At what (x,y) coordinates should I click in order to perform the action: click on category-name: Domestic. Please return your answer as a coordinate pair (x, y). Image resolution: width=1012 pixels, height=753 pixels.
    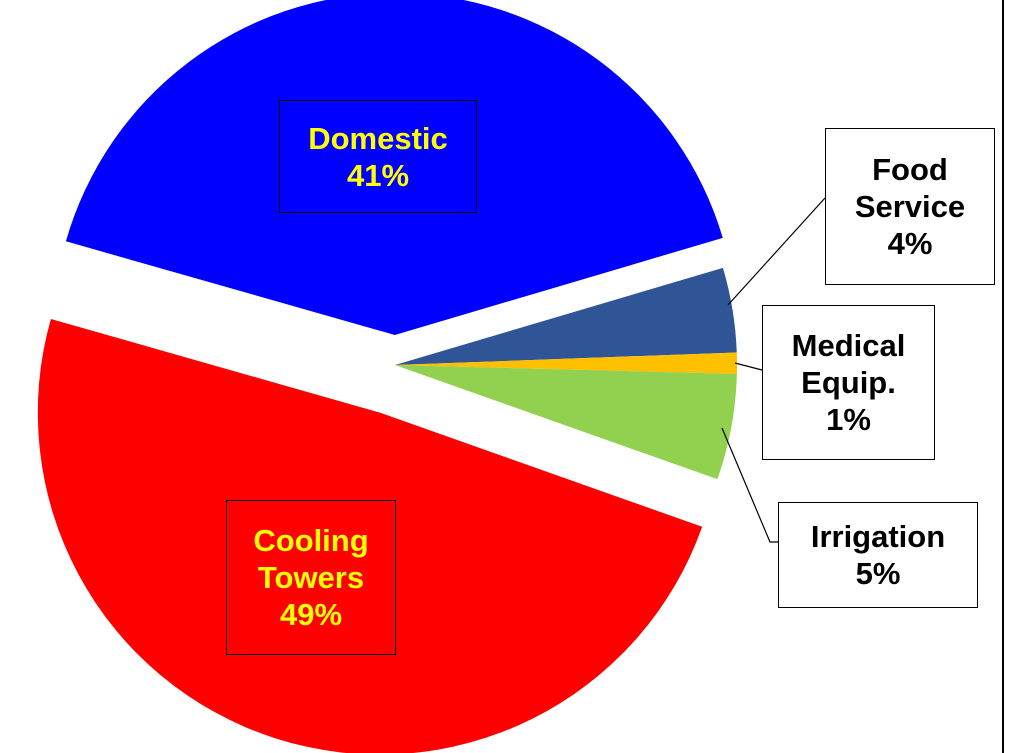
    Looking at the image, I should click on (378, 138).